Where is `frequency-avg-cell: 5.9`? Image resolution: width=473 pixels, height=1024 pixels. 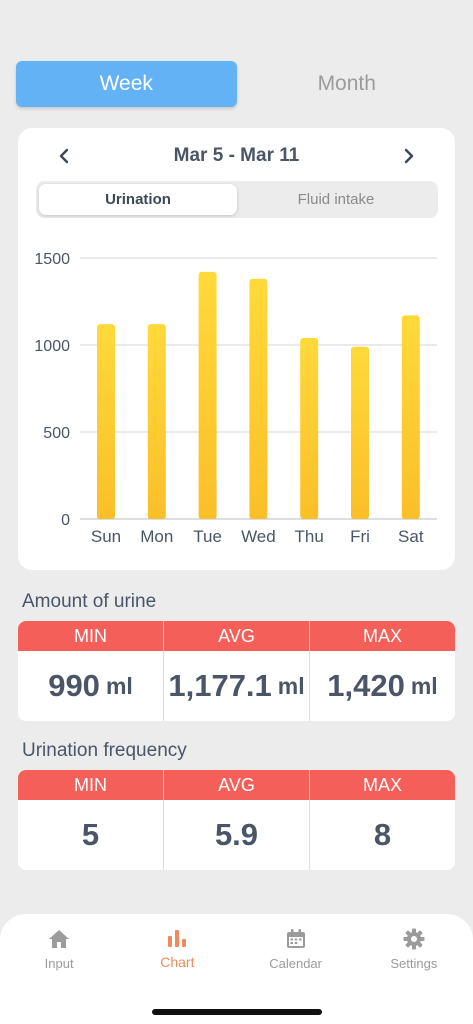
frequency-avg-cell: 5.9 is located at coordinates (237, 835).